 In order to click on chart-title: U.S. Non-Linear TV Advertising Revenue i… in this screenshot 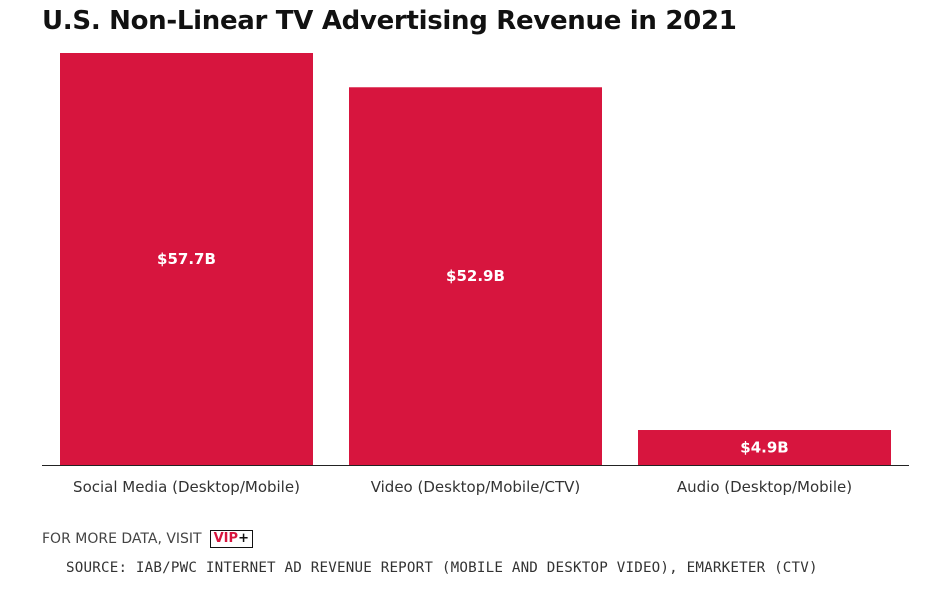, I will do `click(389, 21)`.